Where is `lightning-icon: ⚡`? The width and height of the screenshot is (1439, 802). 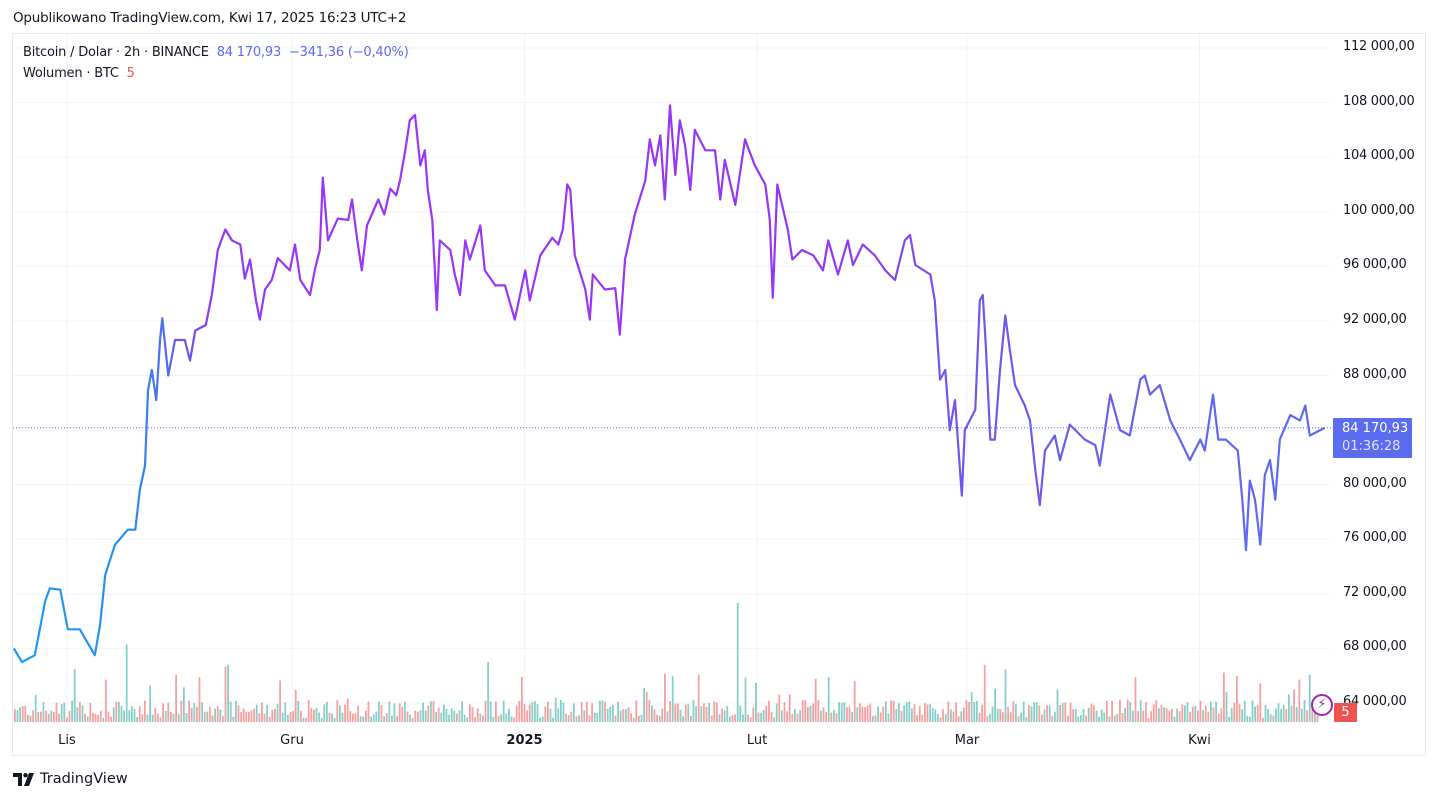 lightning-icon: ⚡ is located at coordinates (1322, 705).